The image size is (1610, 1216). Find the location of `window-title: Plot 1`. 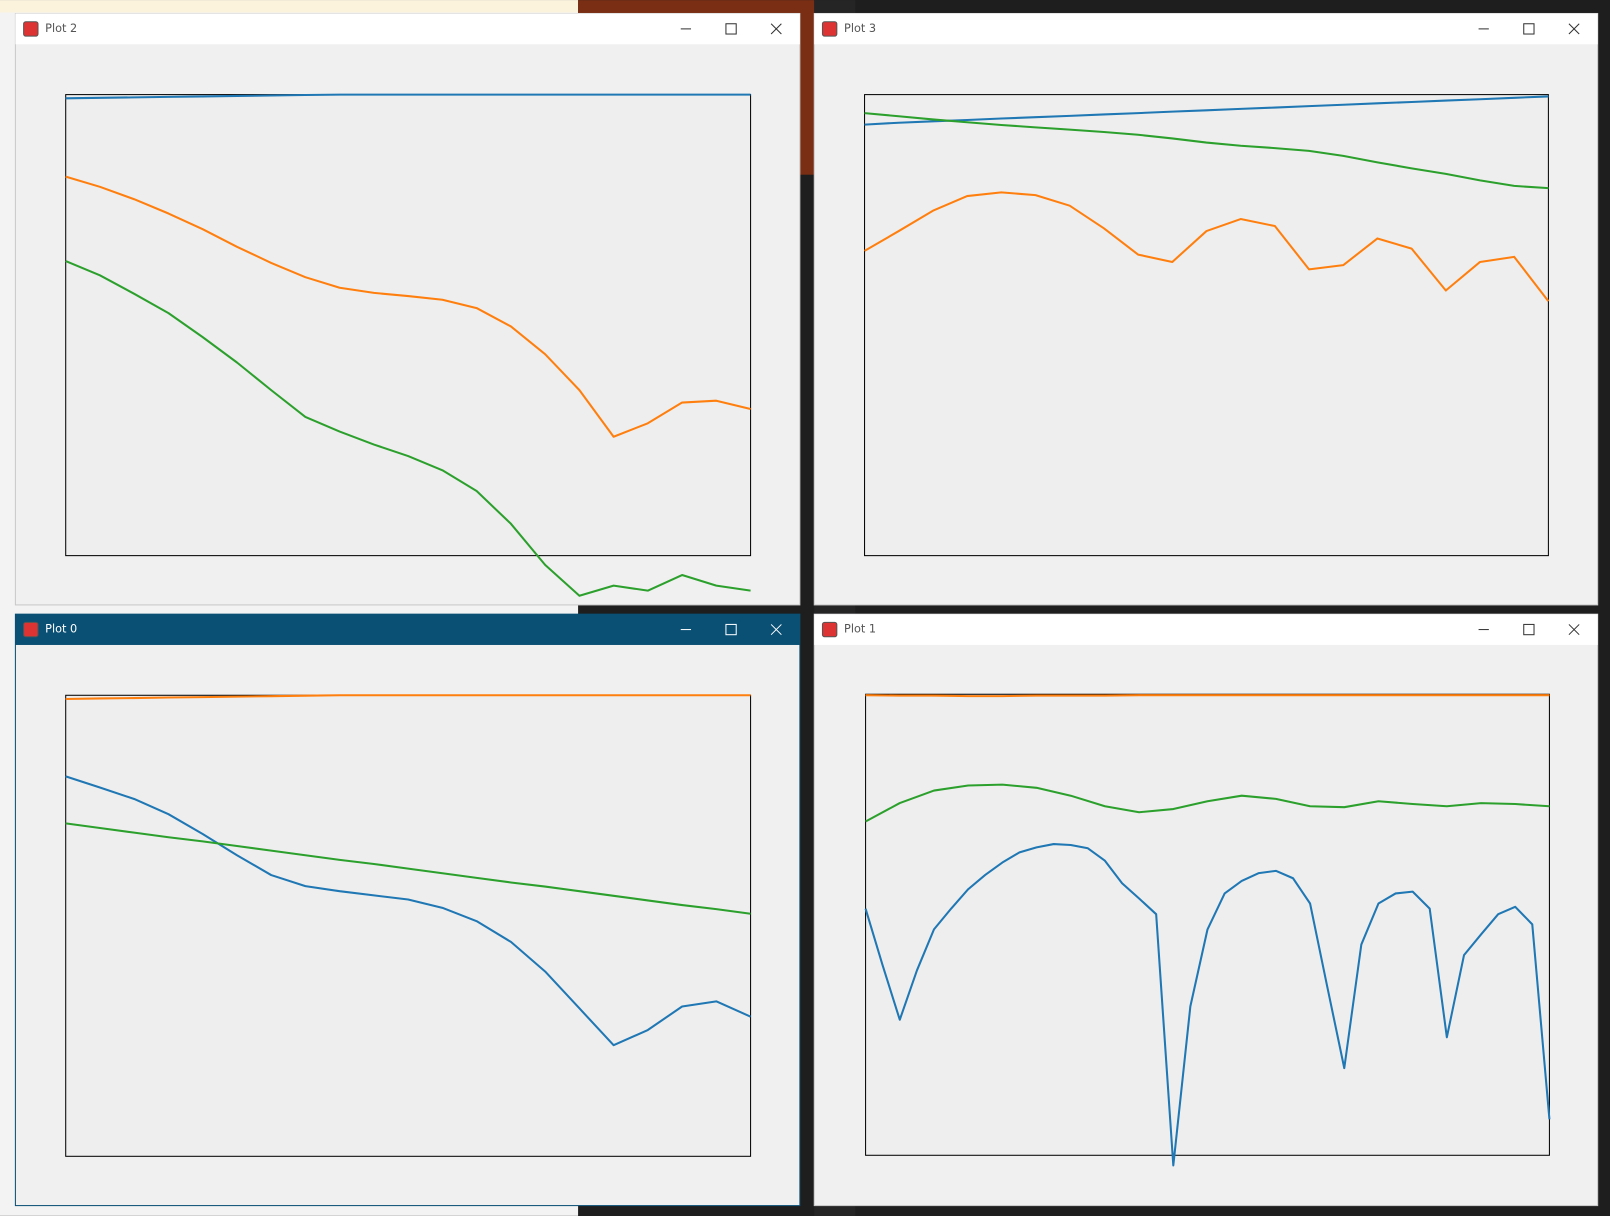

window-title: Plot 1 is located at coordinates (860, 629).